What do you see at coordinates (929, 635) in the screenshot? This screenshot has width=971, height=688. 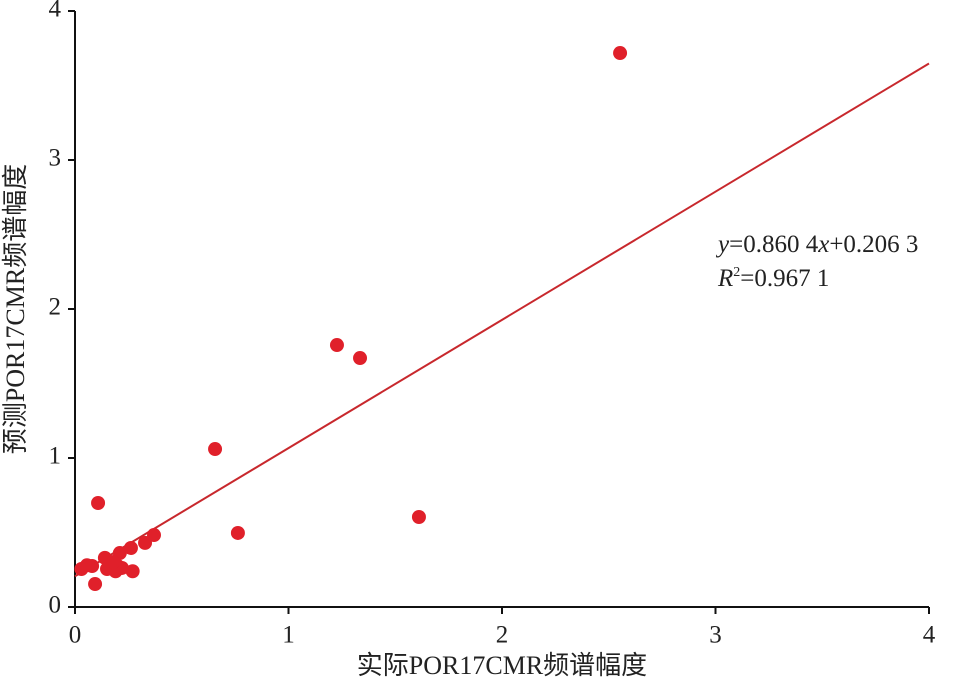 I see `x-tick-label: 4` at bounding box center [929, 635].